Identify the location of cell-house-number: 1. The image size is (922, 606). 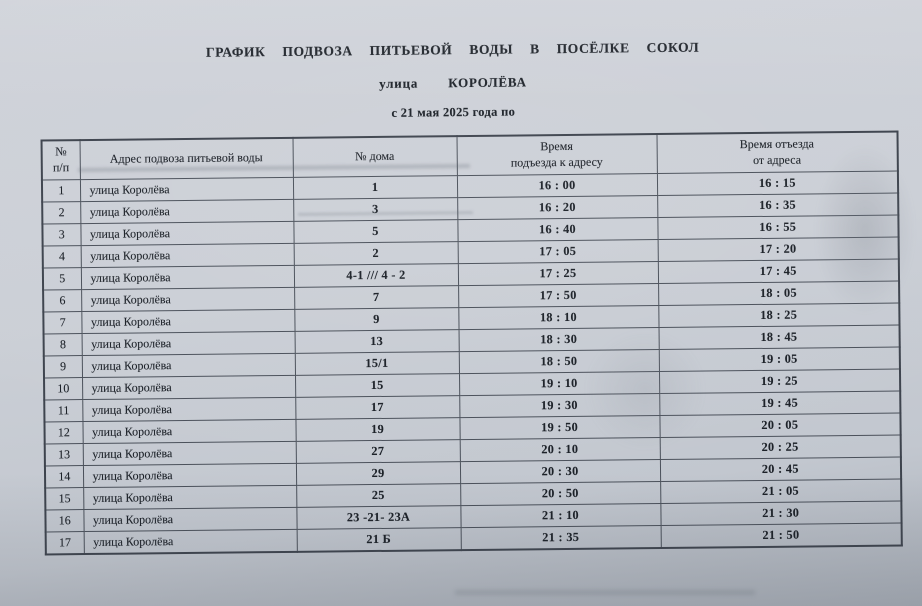
(375, 187).